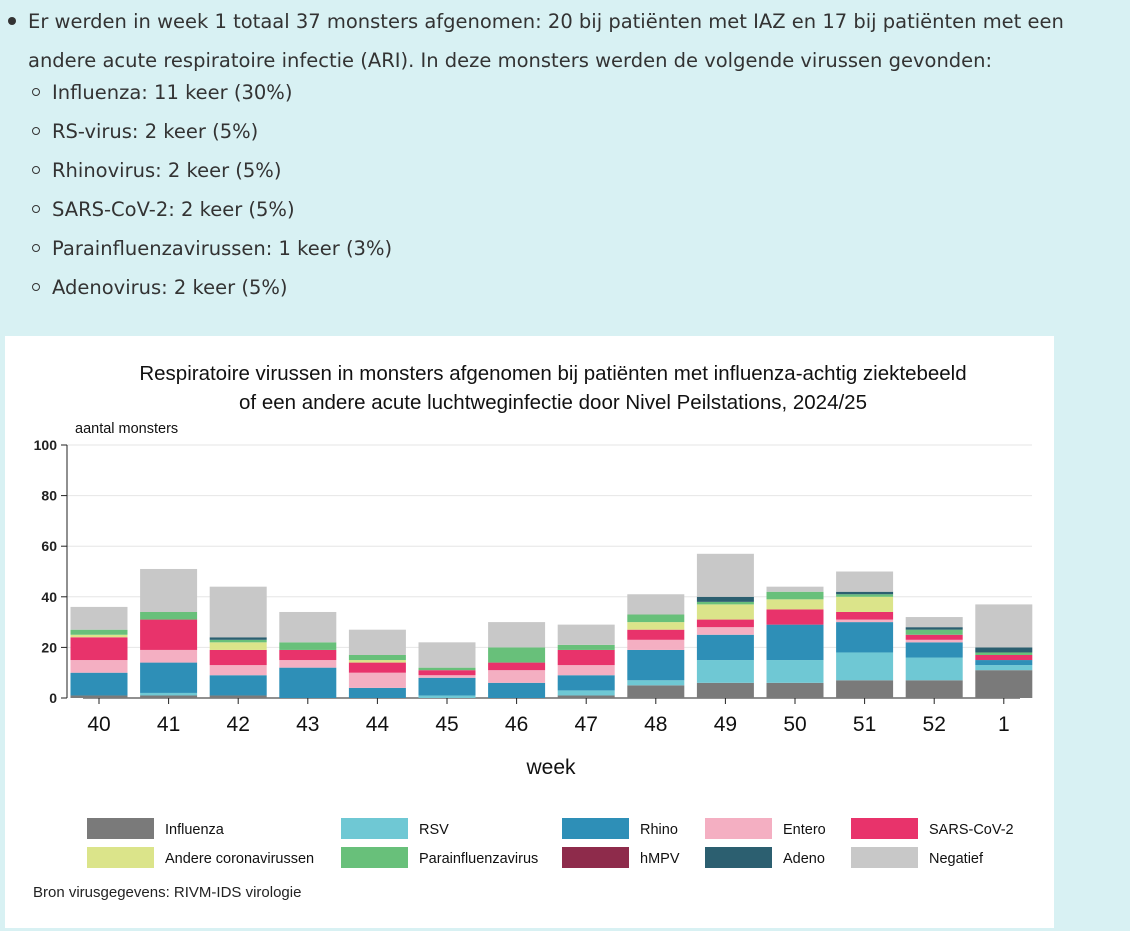  I want to click on x-tick-label: 41, so click(168, 724).